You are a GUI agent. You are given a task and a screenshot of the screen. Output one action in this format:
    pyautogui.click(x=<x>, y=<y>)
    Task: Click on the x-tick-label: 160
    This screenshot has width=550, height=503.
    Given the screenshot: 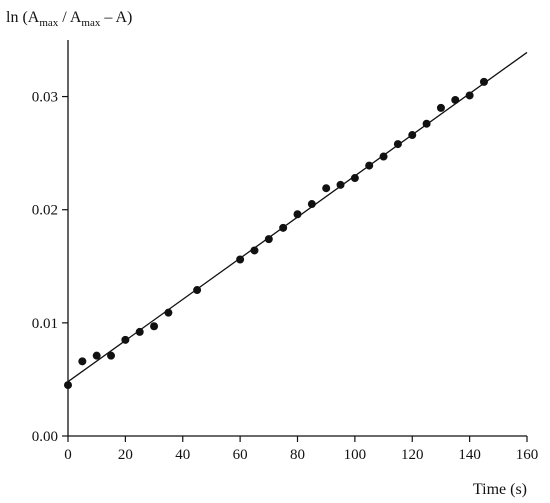 What is the action you would take?
    pyautogui.click(x=527, y=455)
    